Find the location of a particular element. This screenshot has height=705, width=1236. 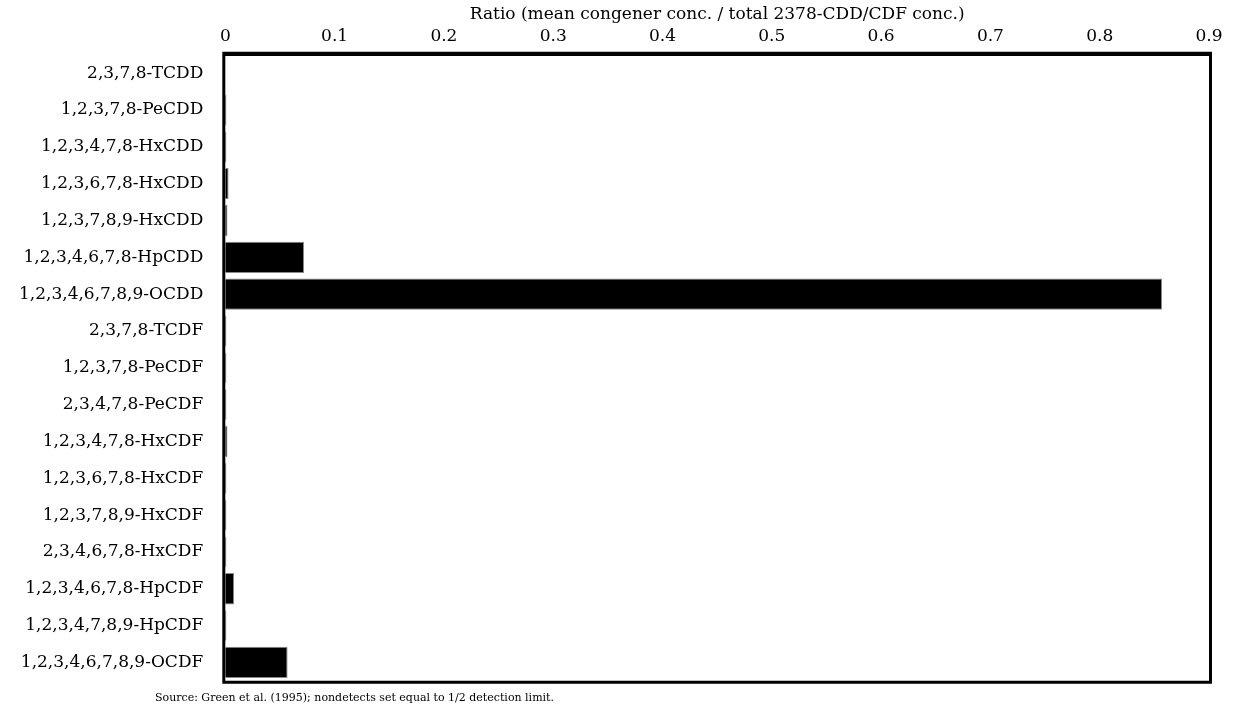

x-tick-label: 0 is located at coordinates (225, 35).